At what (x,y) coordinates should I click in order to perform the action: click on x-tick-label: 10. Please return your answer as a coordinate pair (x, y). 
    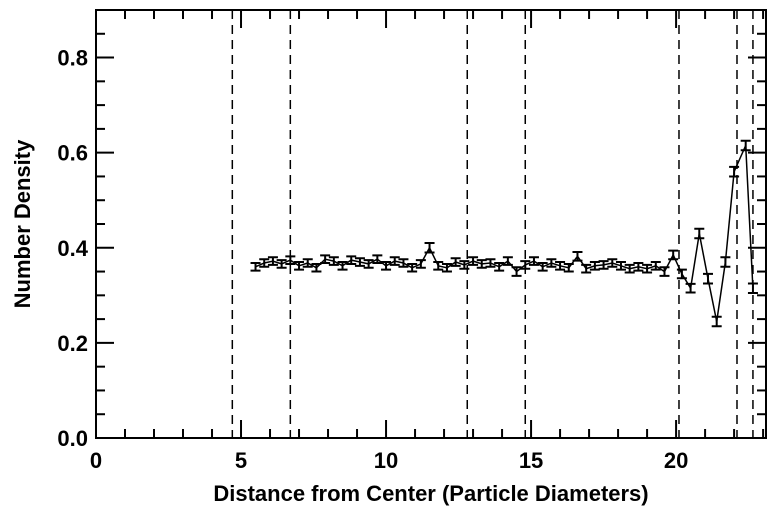
    Looking at the image, I should click on (386, 460).